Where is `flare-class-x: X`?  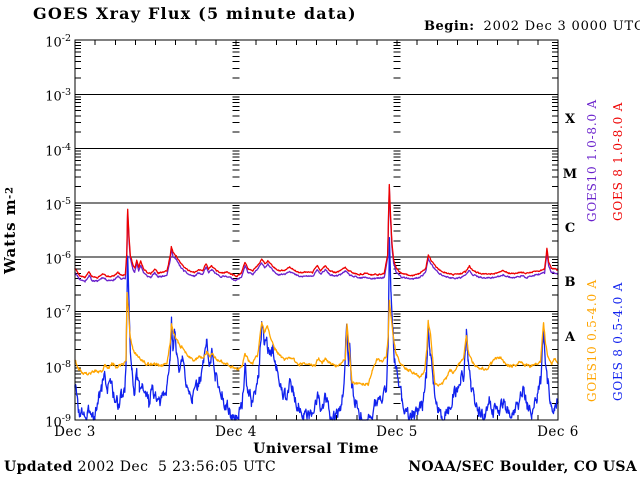 flare-class-x: X is located at coordinates (570, 120).